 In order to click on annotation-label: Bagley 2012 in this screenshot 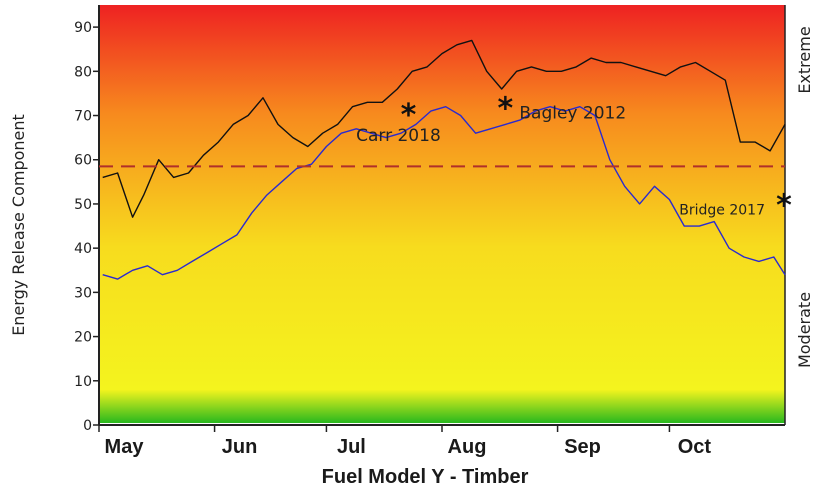, I will do `click(572, 113)`.